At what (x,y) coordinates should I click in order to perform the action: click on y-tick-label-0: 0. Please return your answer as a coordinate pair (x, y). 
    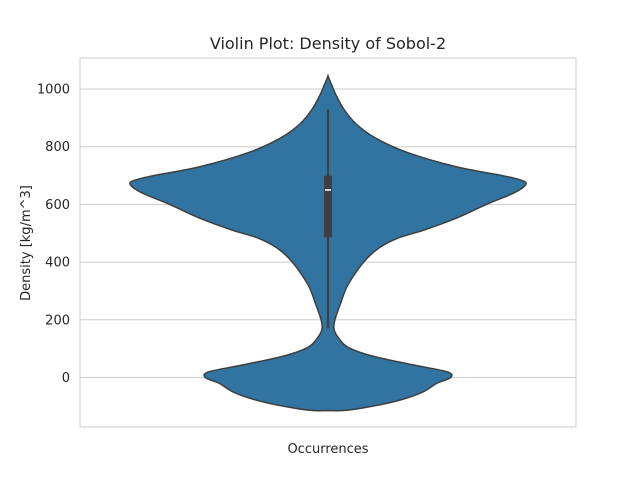
    Looking at the image, I should click on (66, 378).